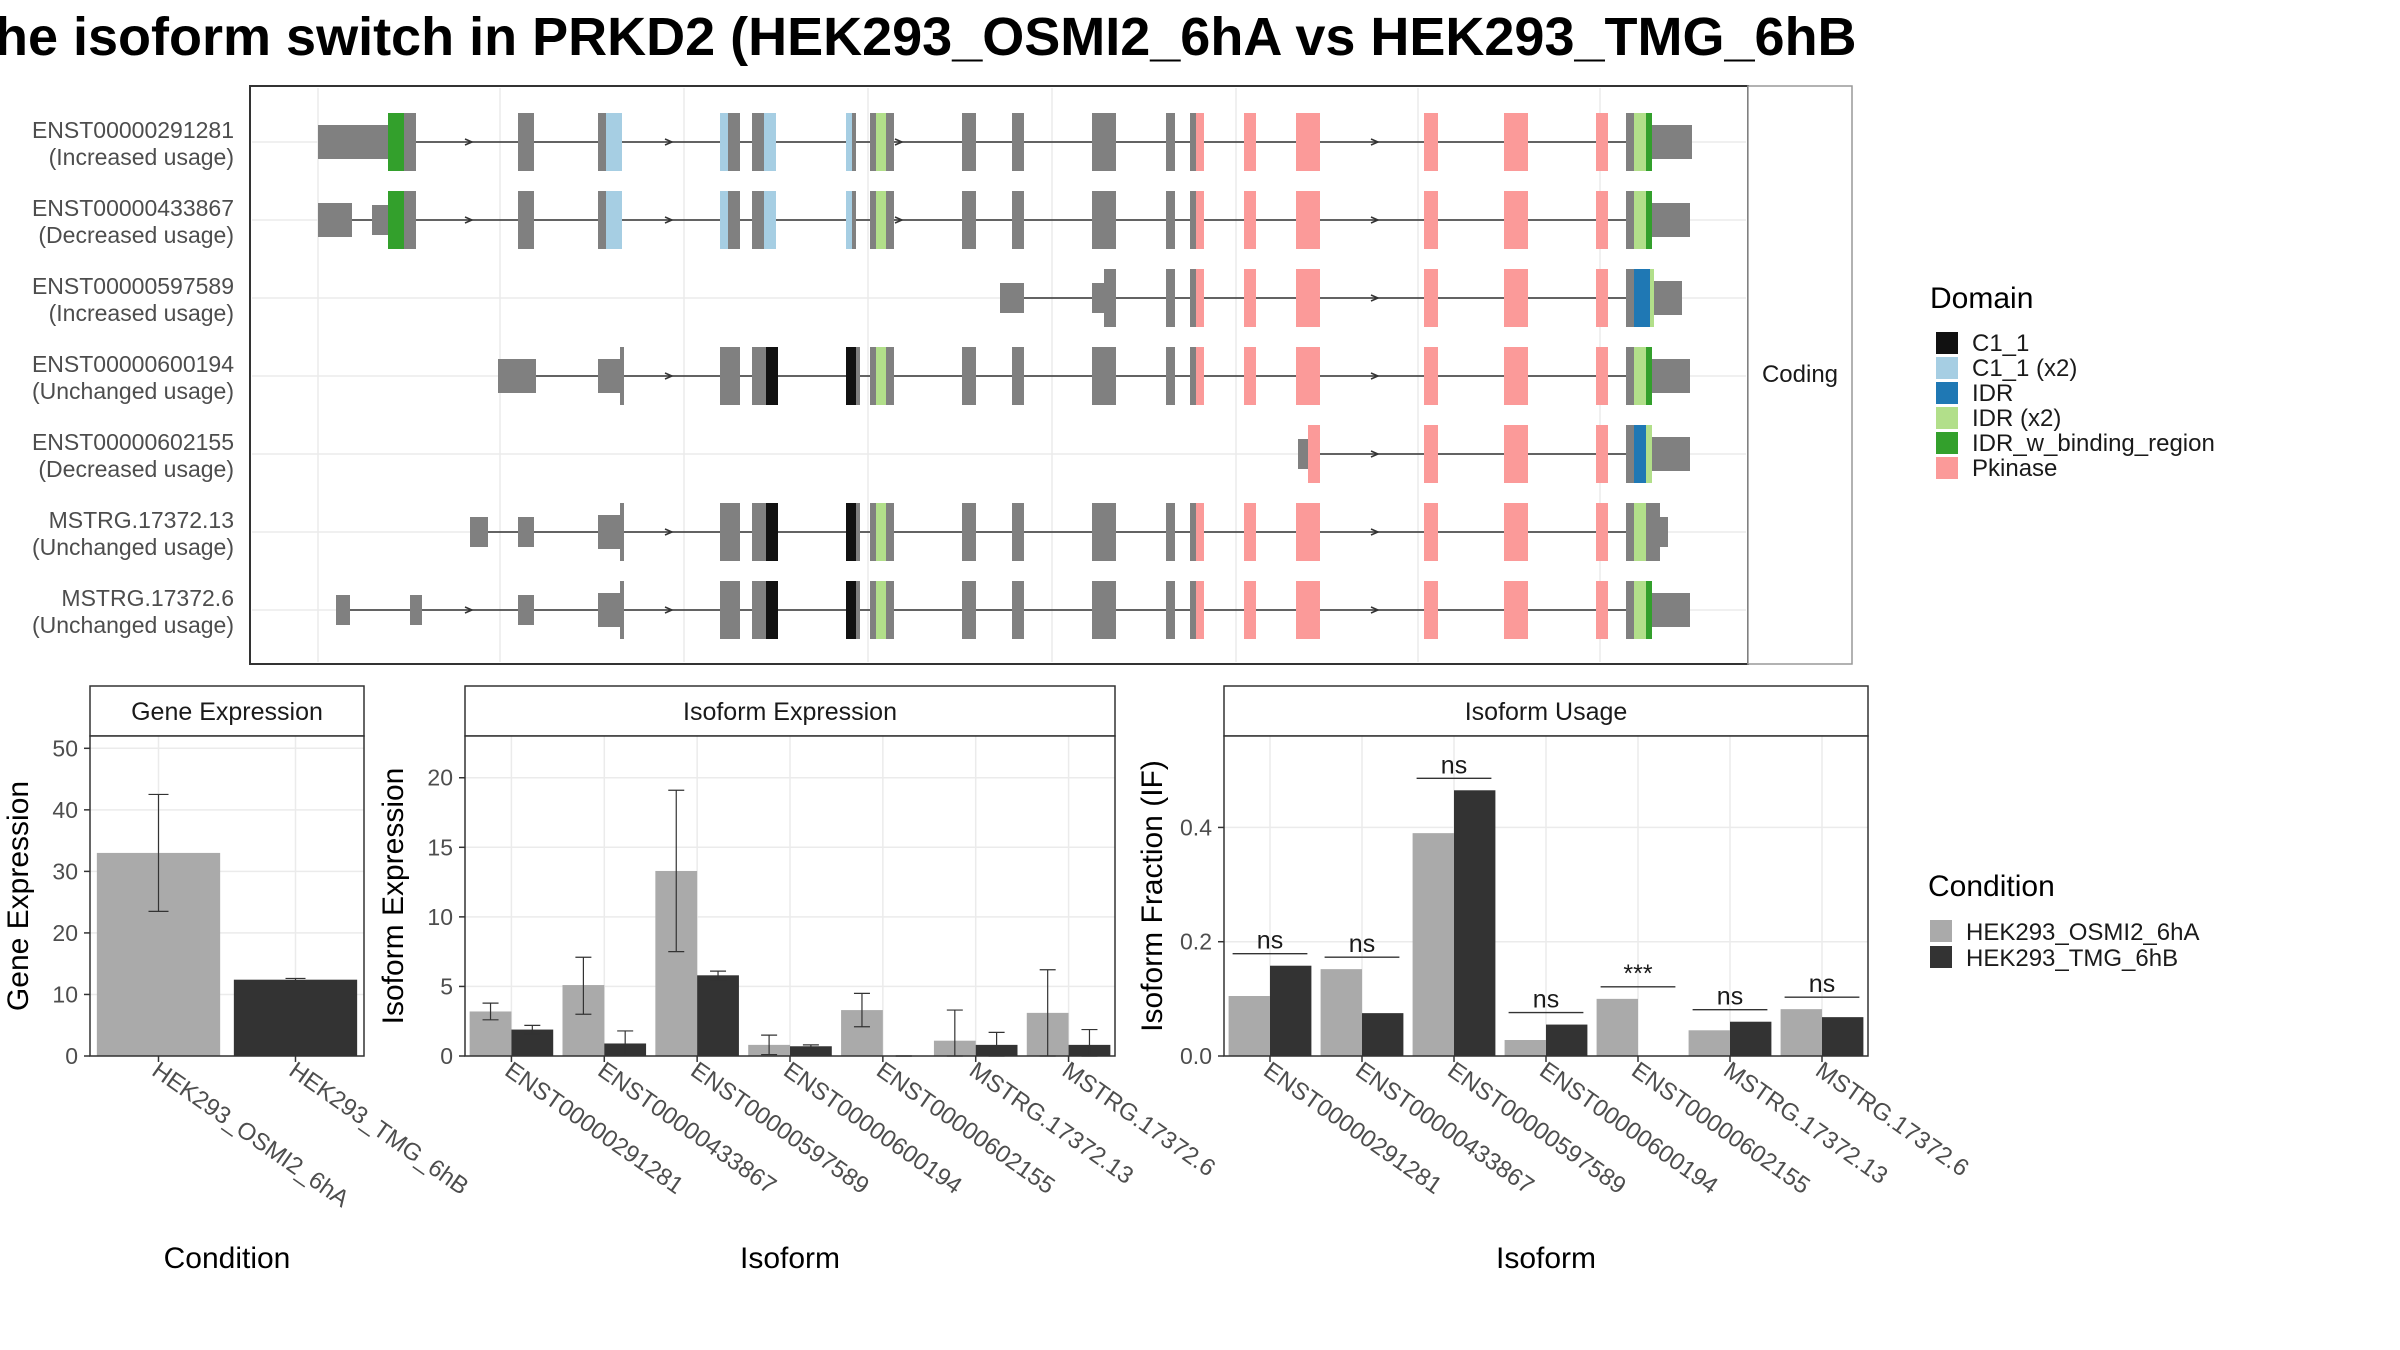  Describe the element at coordinates (65, 871) in the screenshot. I see `y-tick-label: 30` at that location.